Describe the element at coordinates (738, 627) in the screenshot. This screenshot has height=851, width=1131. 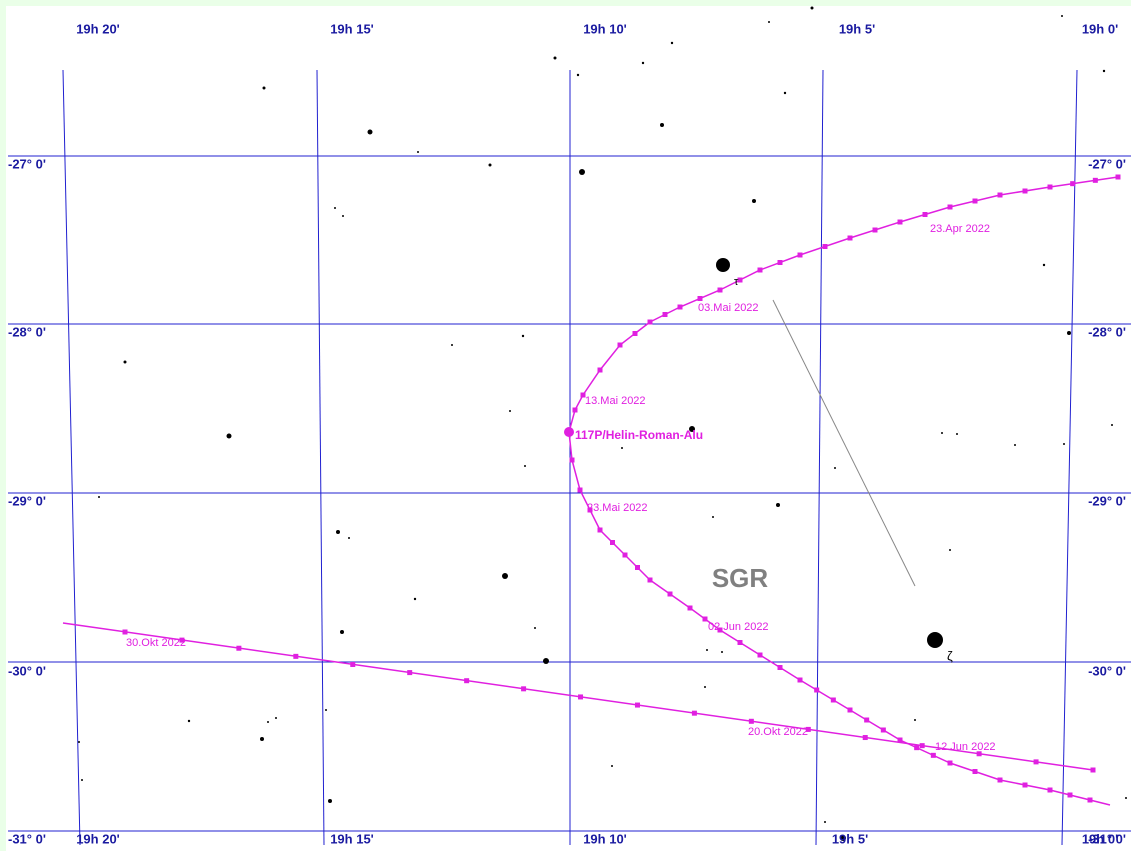
I see `date-label: 02.Jun 2022` at that location.